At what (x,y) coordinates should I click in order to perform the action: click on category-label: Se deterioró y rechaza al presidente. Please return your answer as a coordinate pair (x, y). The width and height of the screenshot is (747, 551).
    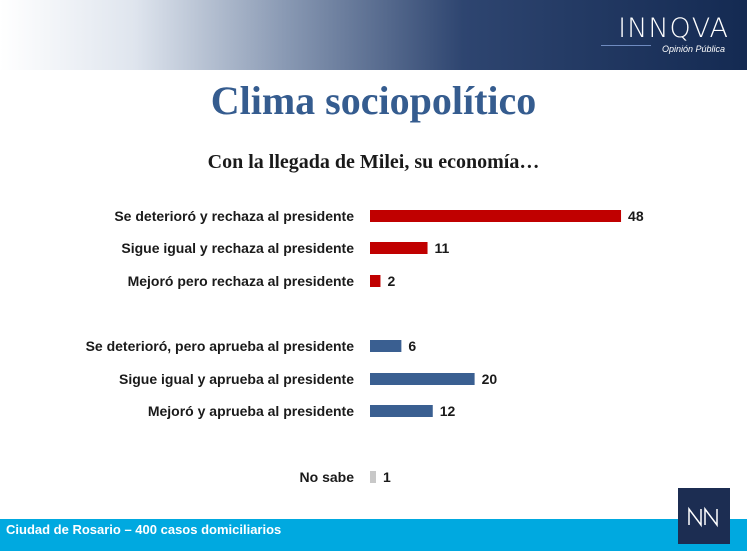
    Looking at the image, I should click on (234, 216).